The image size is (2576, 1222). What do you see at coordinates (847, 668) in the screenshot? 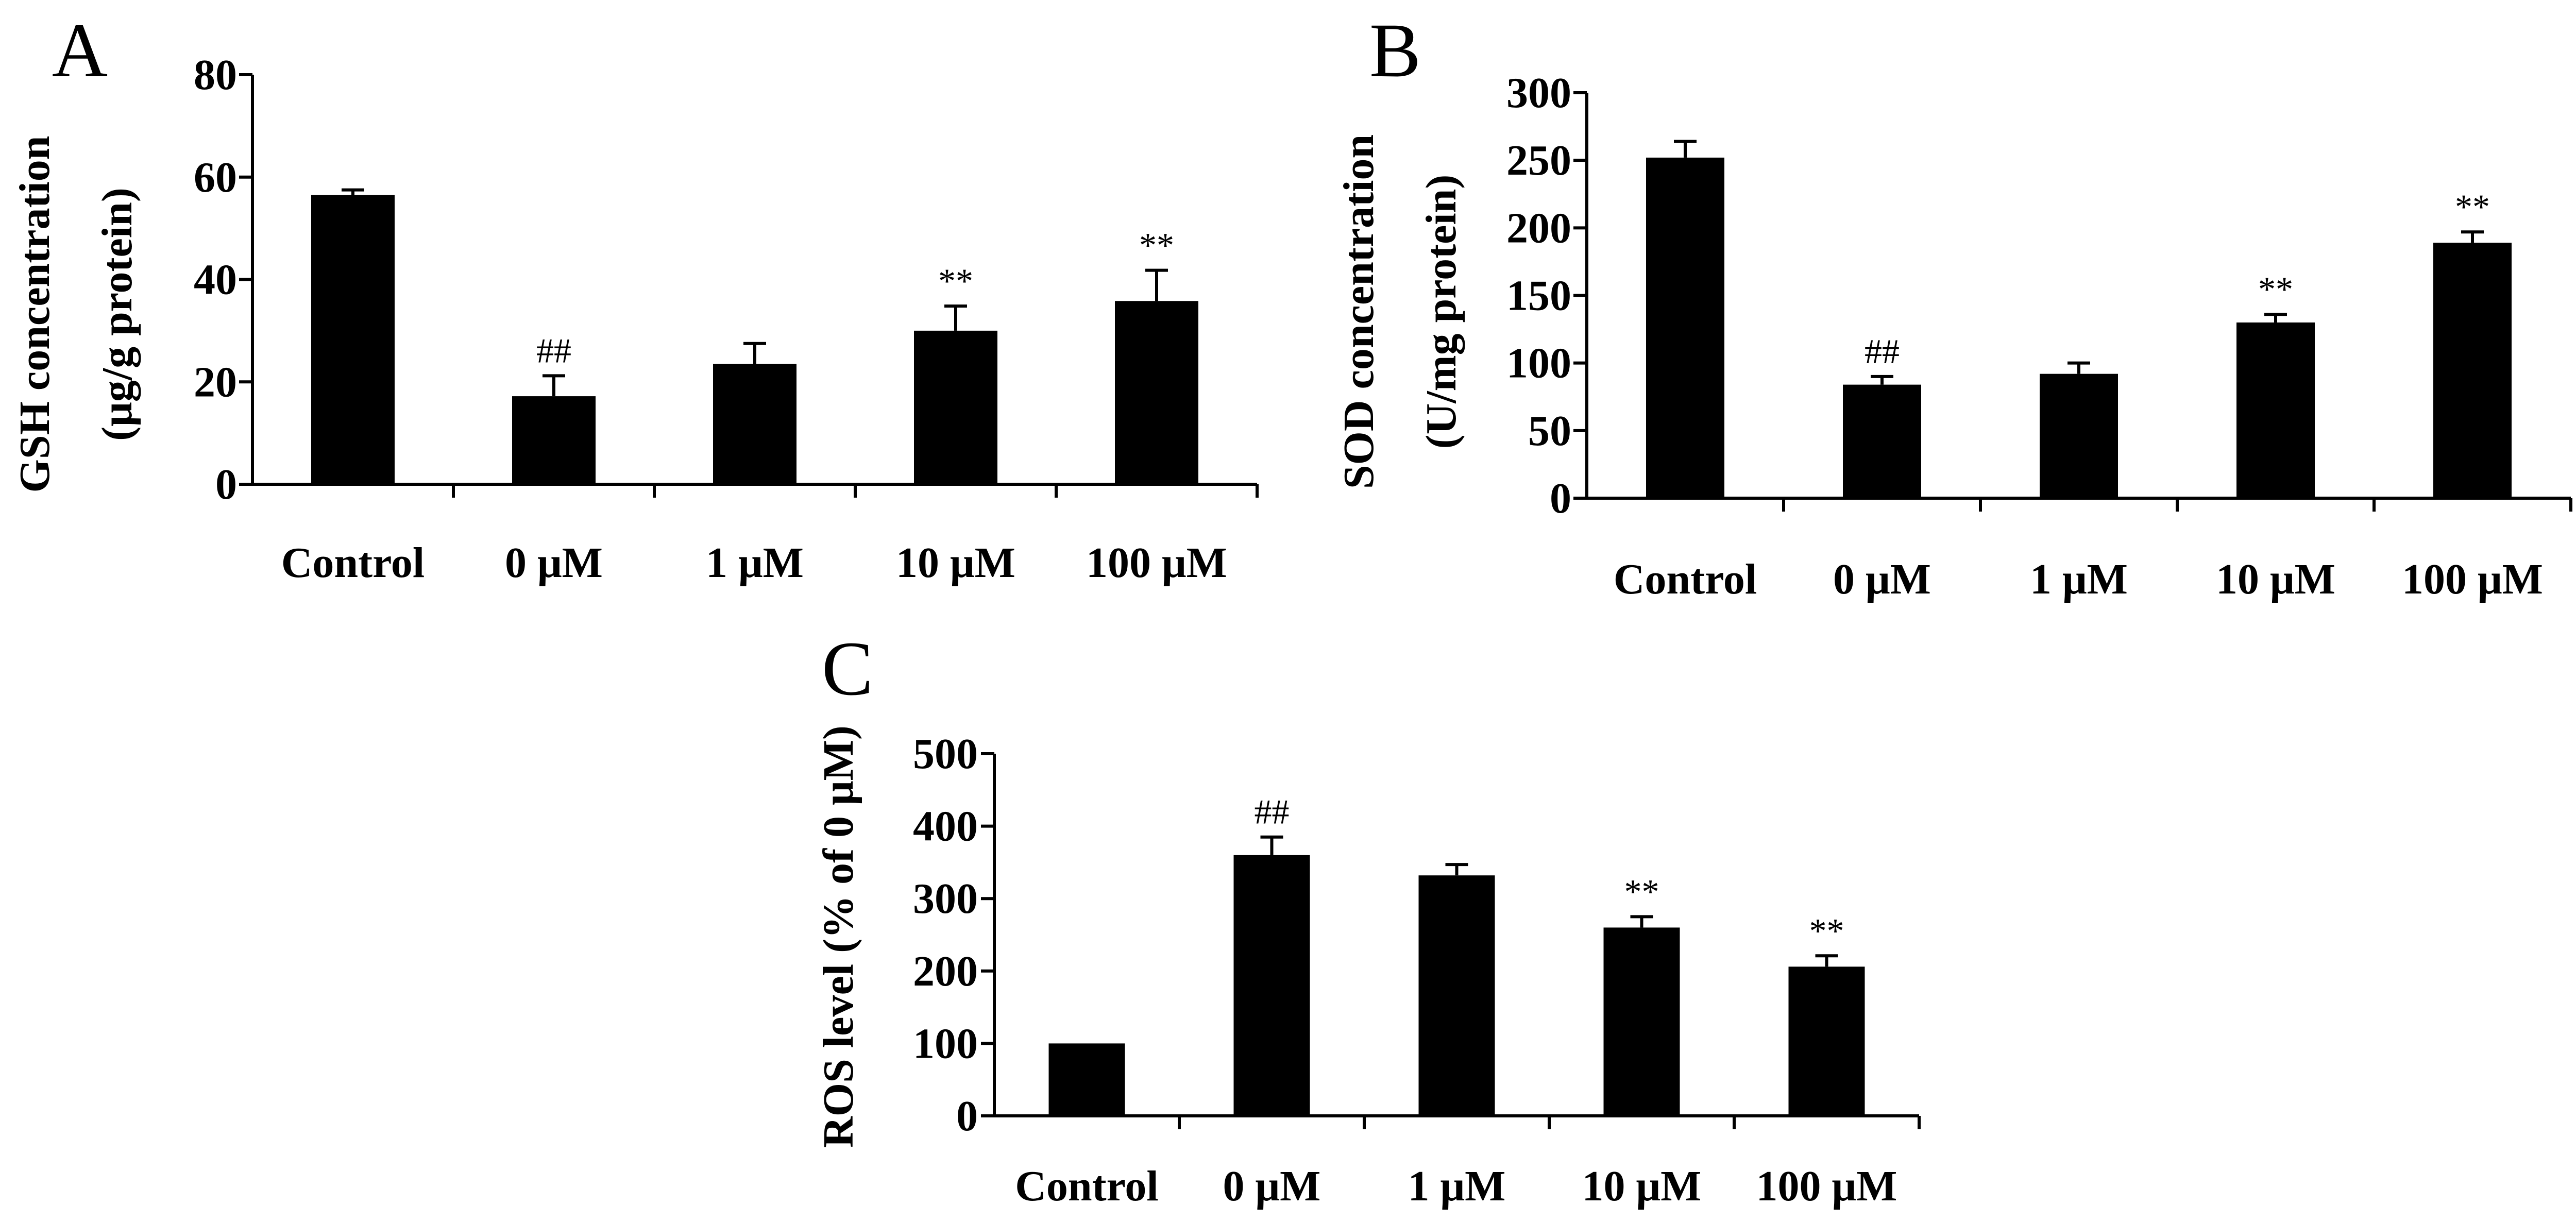
I see `panel-letter: C` at bounding box center [847, 668].